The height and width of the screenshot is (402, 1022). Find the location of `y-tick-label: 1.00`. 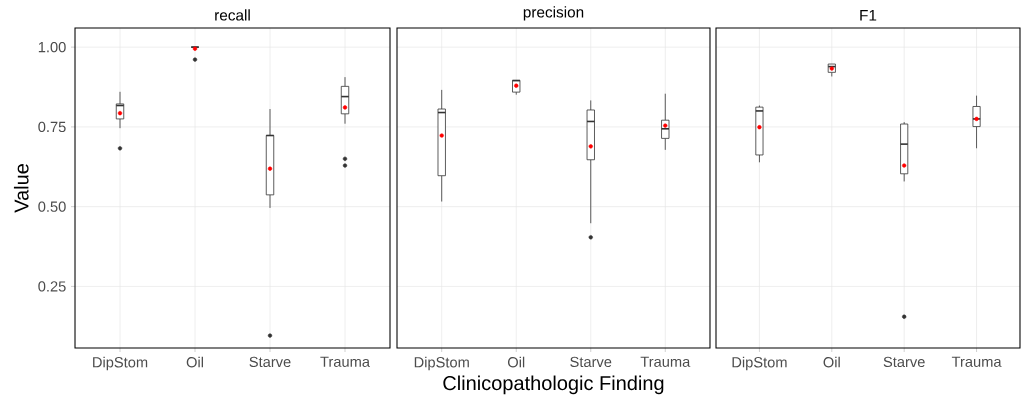

y-tick-label: 1.00 is located at coordinates (52, 47).